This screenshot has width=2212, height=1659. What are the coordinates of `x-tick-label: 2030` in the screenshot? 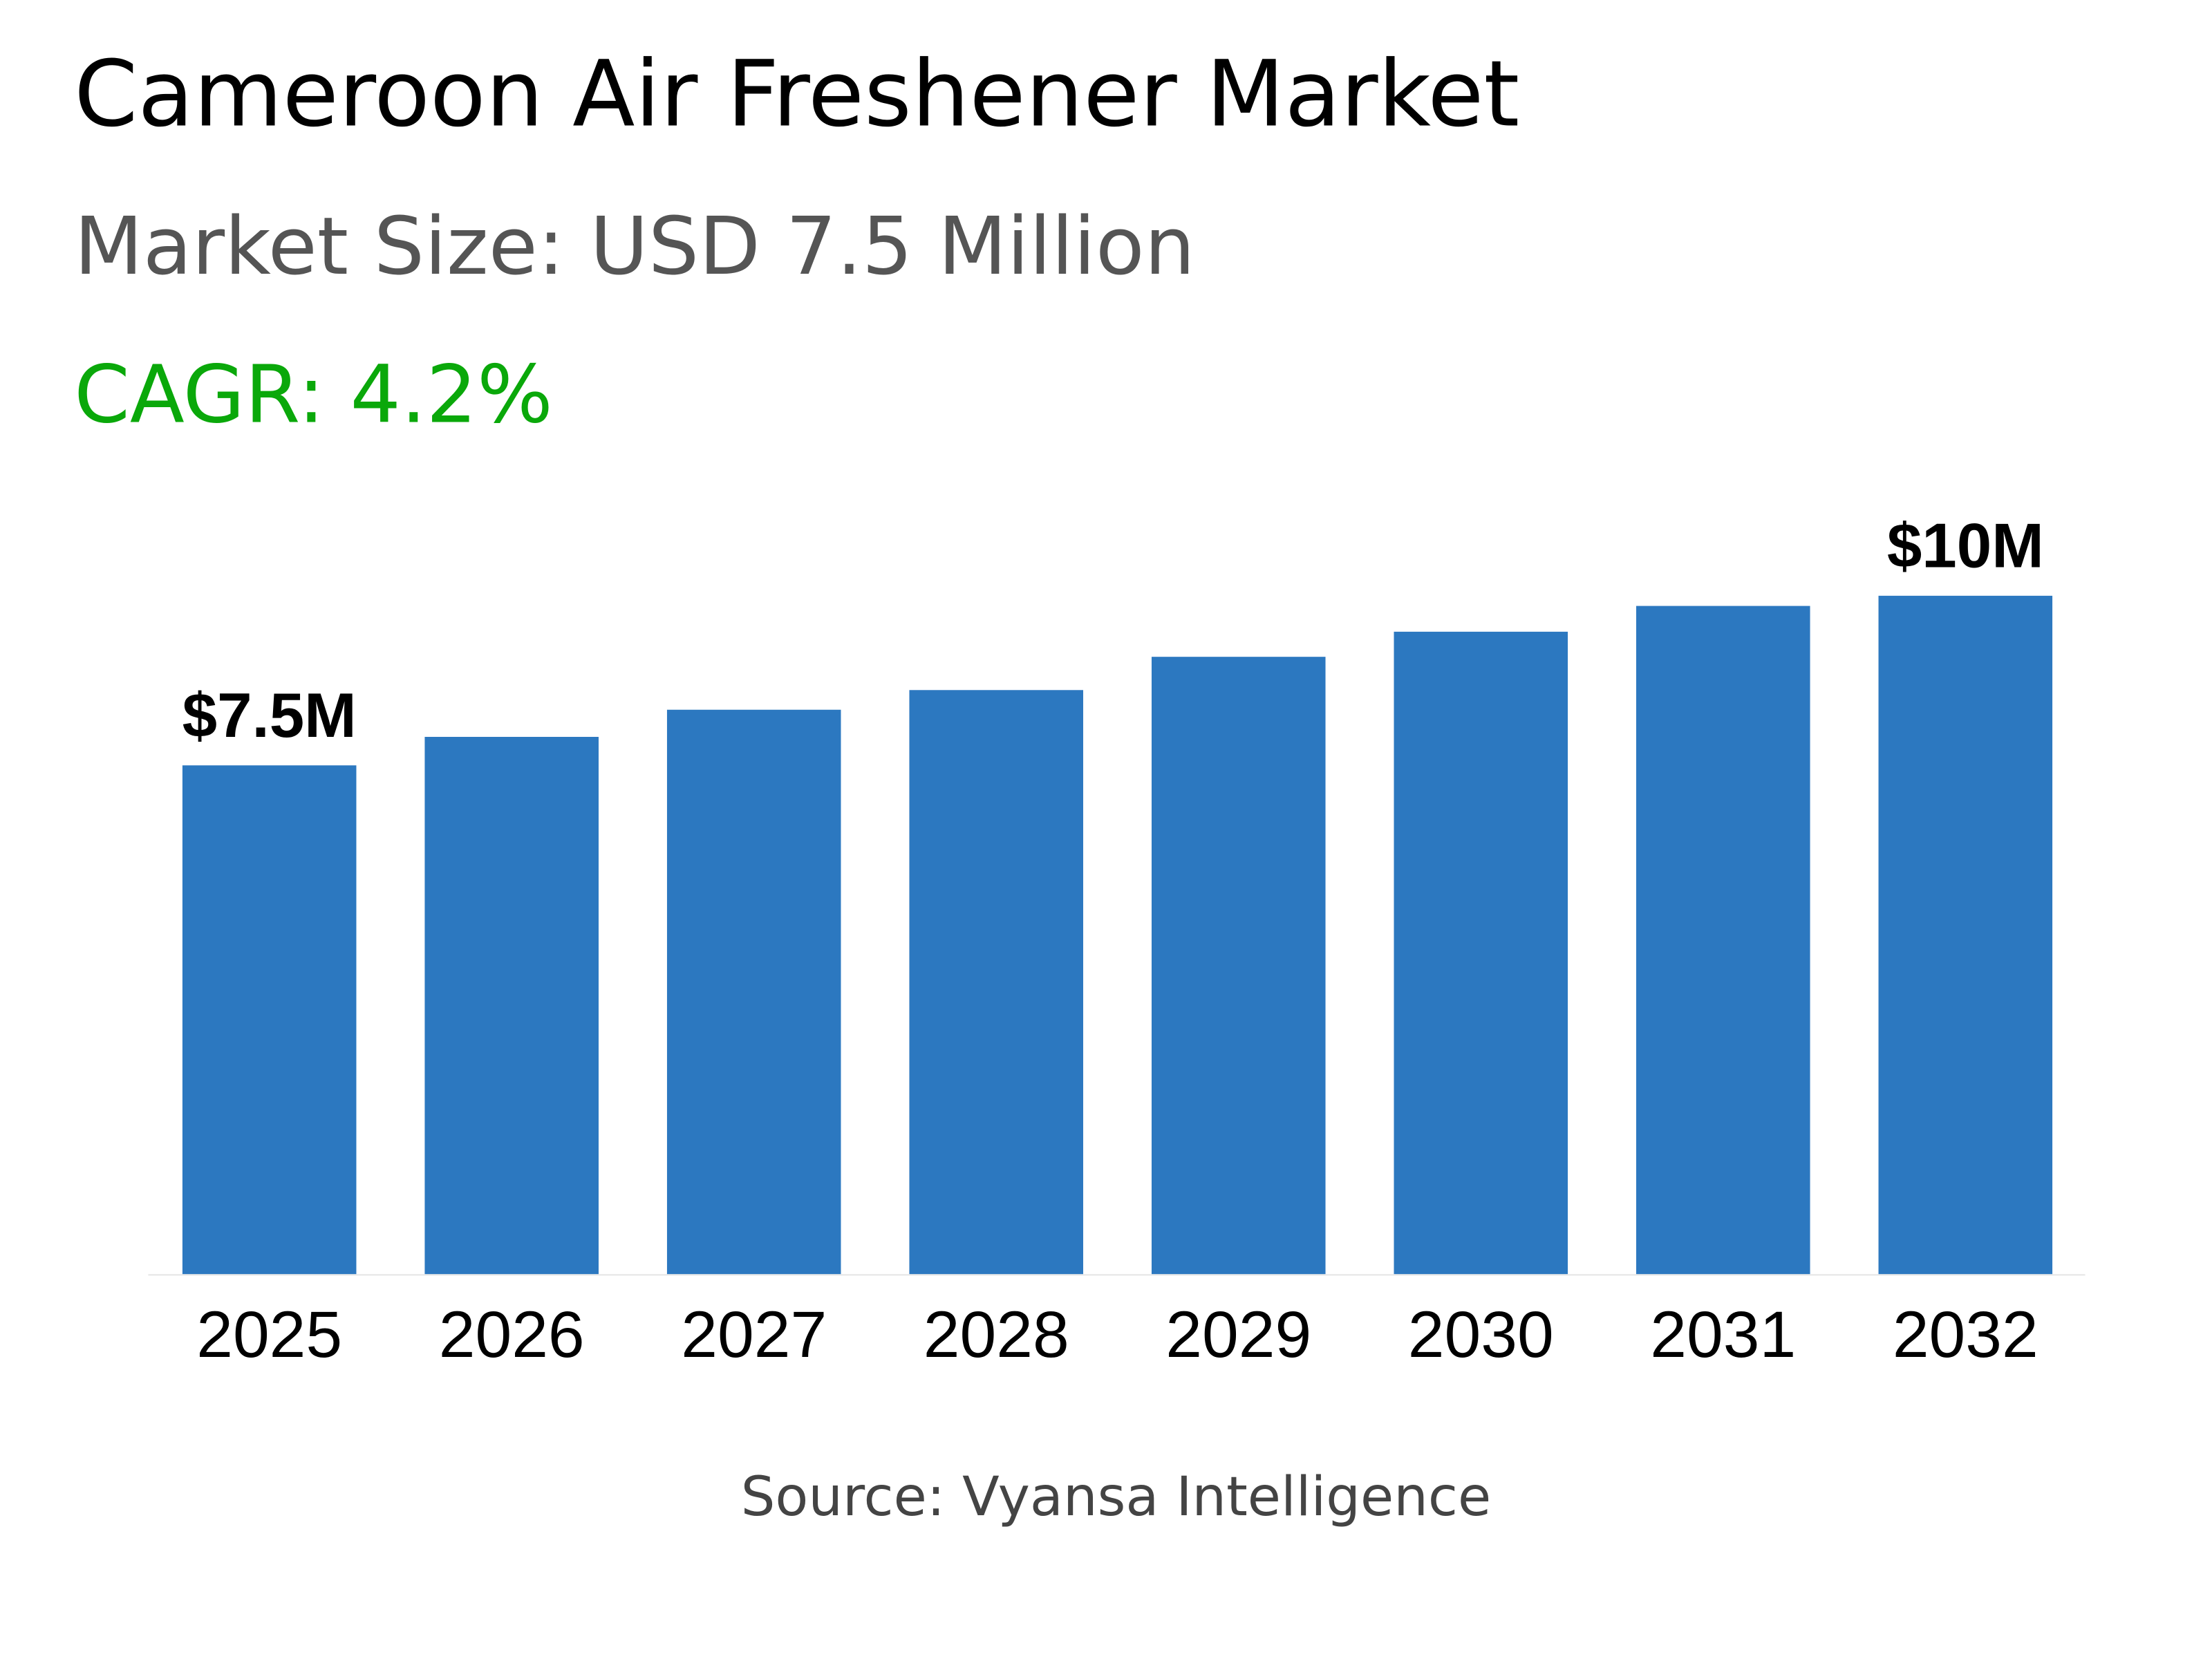 It's located at (1481, 1334).